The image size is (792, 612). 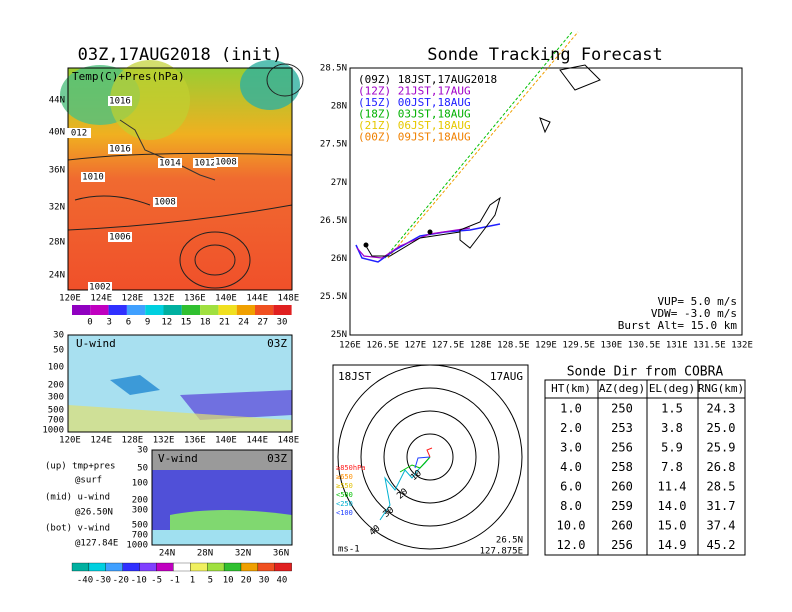 I want to click on colorbar-label: -5, so click(x=156, y=581).